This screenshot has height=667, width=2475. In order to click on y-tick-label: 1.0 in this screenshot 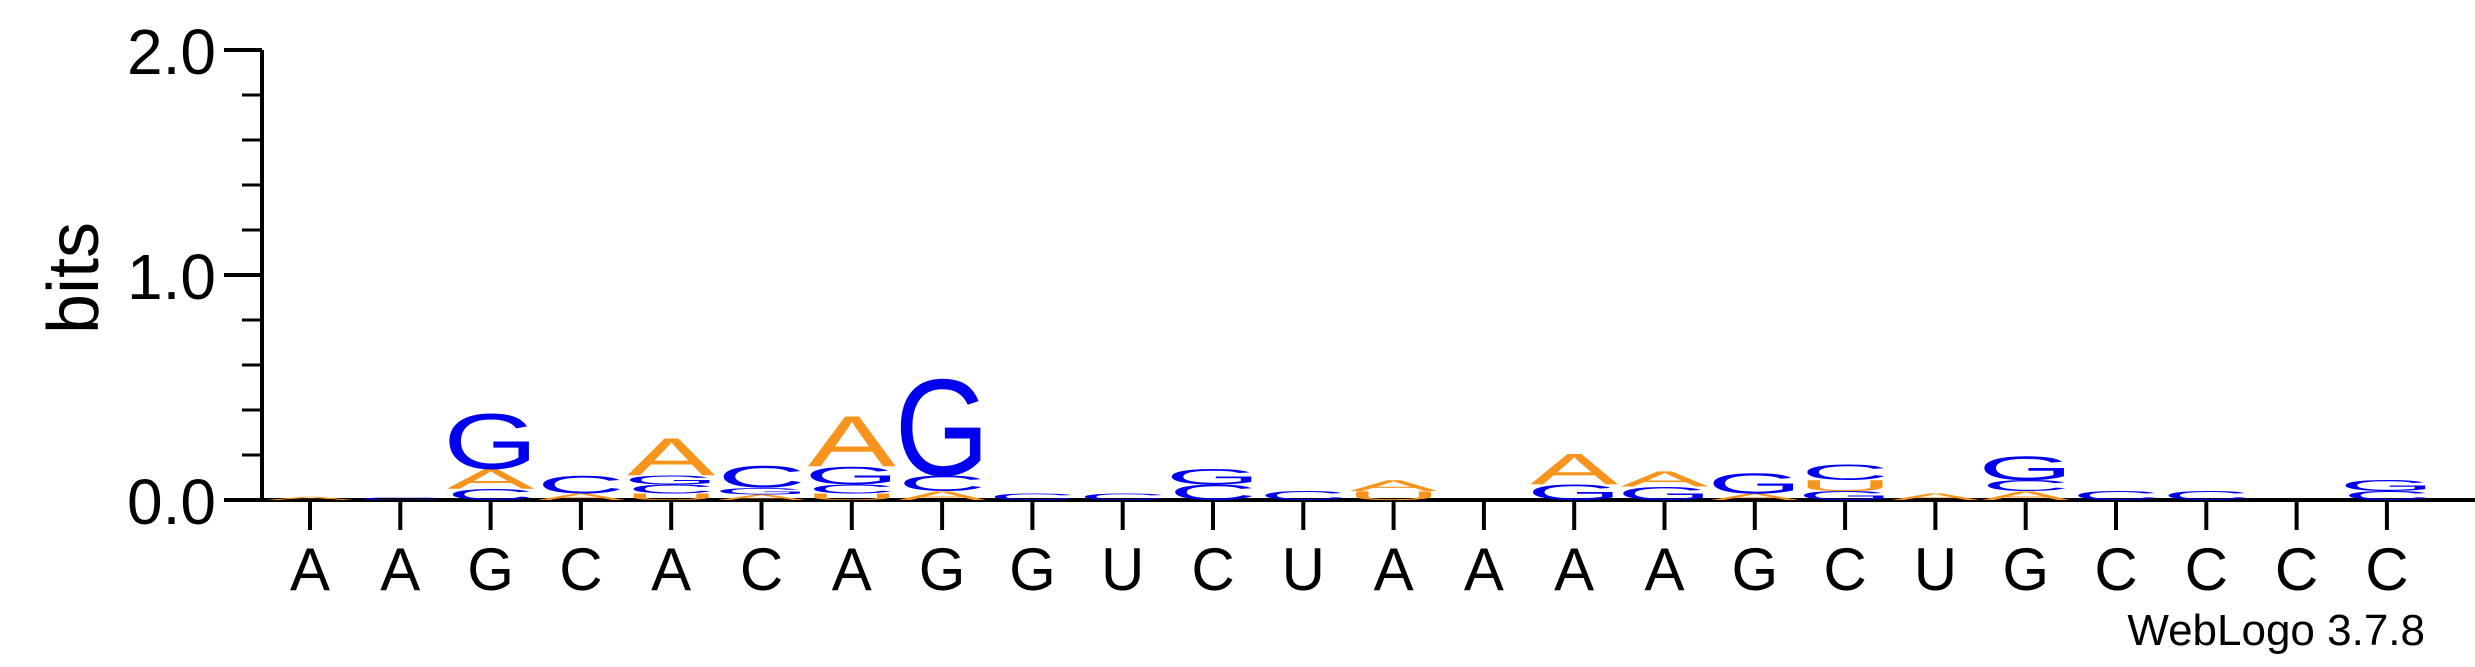, I will do `click(171, 277)`.